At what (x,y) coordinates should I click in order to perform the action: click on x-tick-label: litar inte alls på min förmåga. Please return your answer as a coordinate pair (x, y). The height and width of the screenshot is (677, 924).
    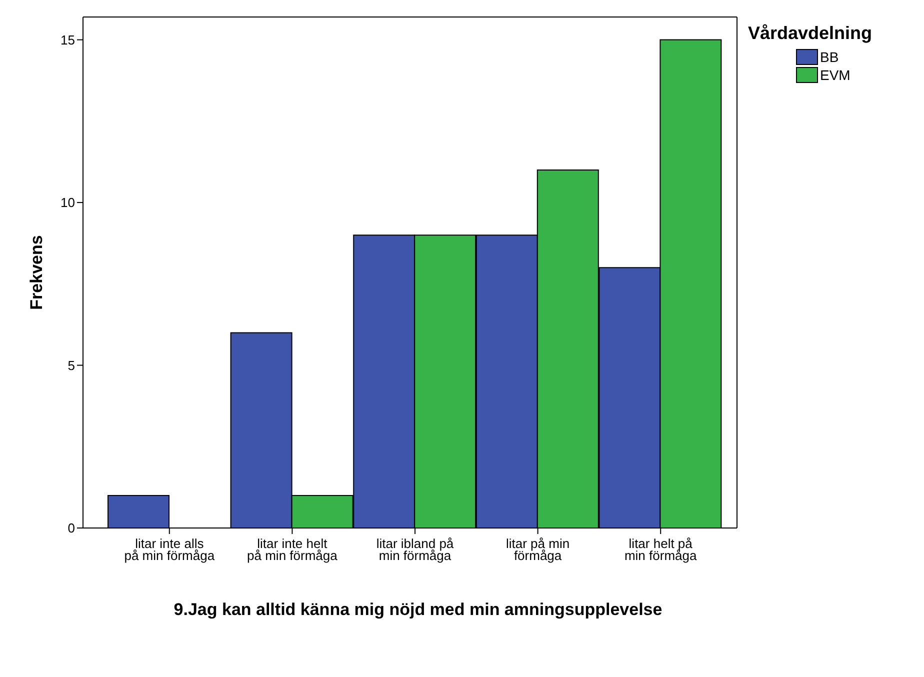
    Looking at the image, I should click on (170, 549).